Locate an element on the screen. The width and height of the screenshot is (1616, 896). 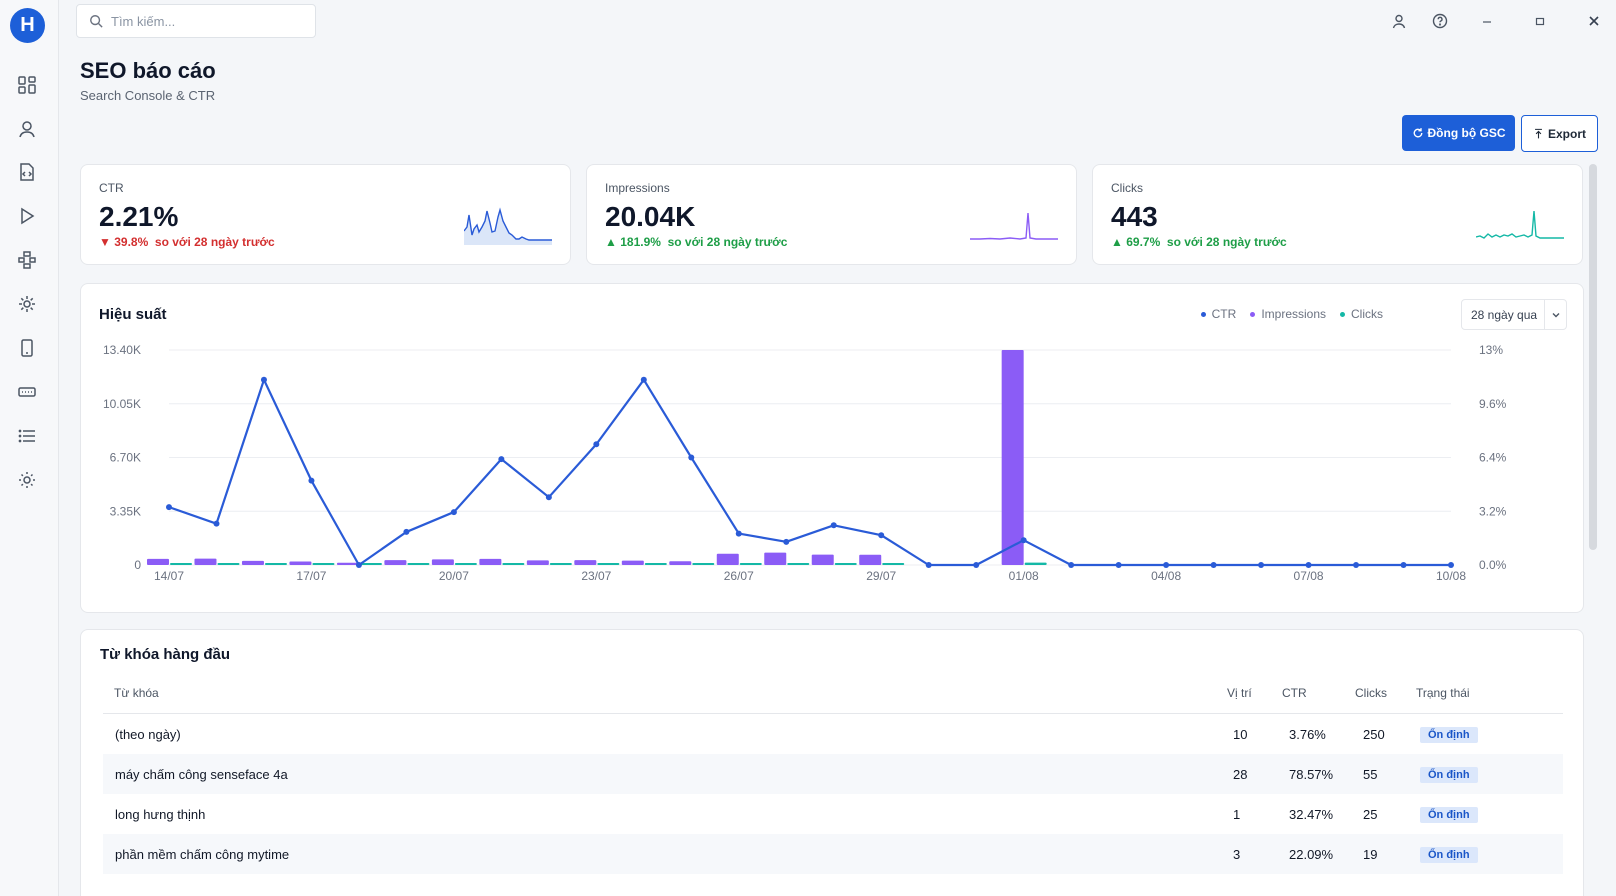
gear-icon is located at coordinates (27, 480).